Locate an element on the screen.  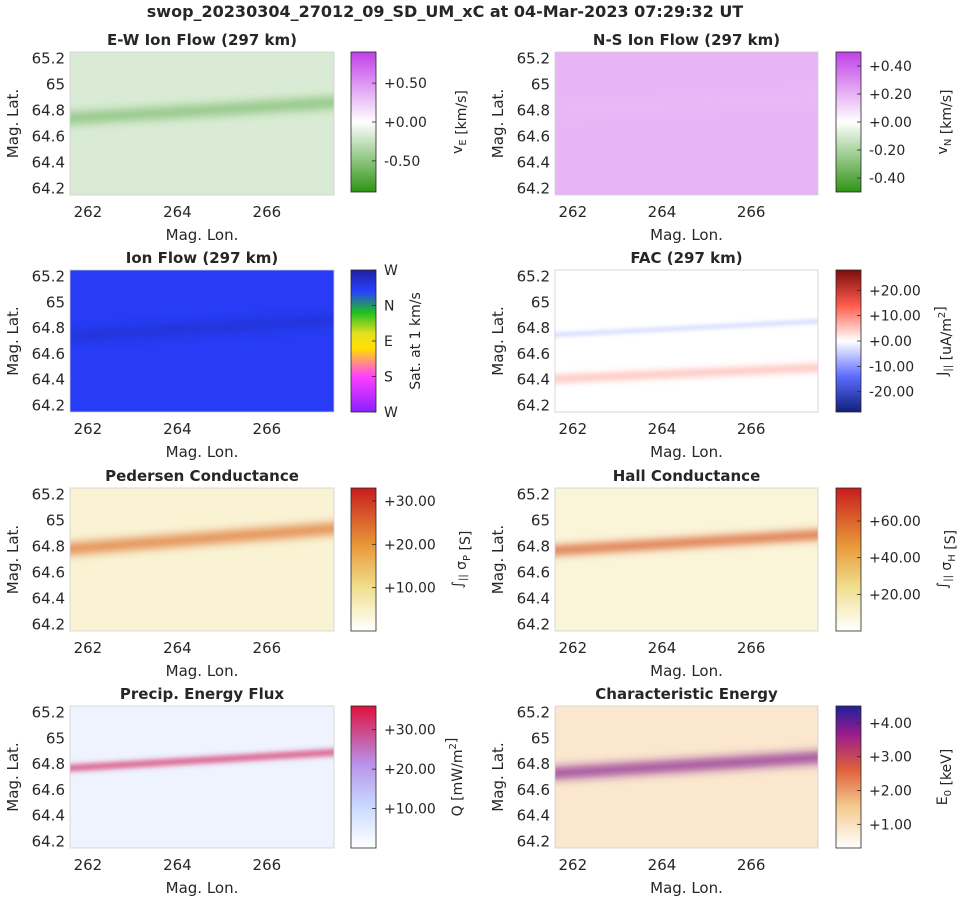
panel-title: Characteristic Energy is located at coordinates (686, 694).